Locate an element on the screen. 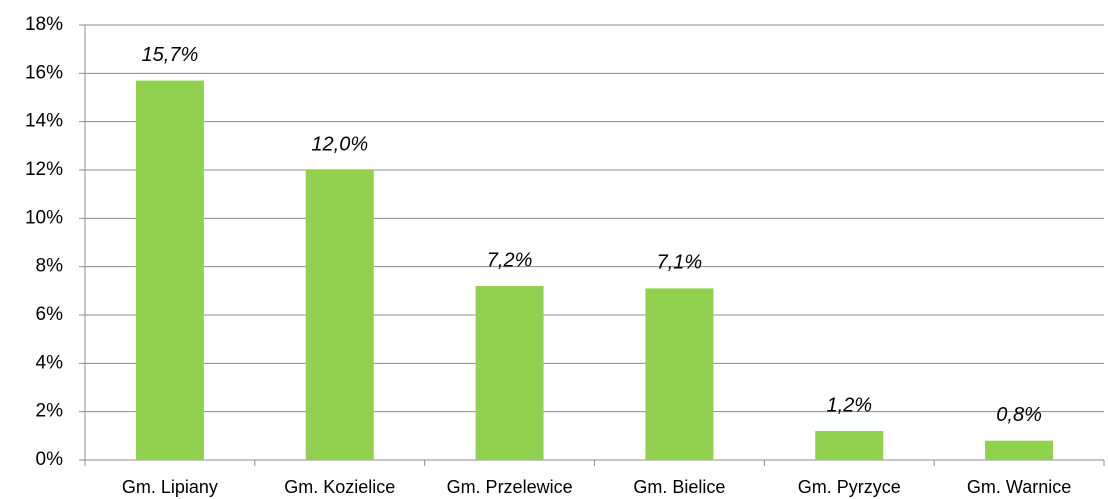 The height and width of the screenshot is (499, 1108). y-tick-label: 10% is located at coordinates (44, 217).